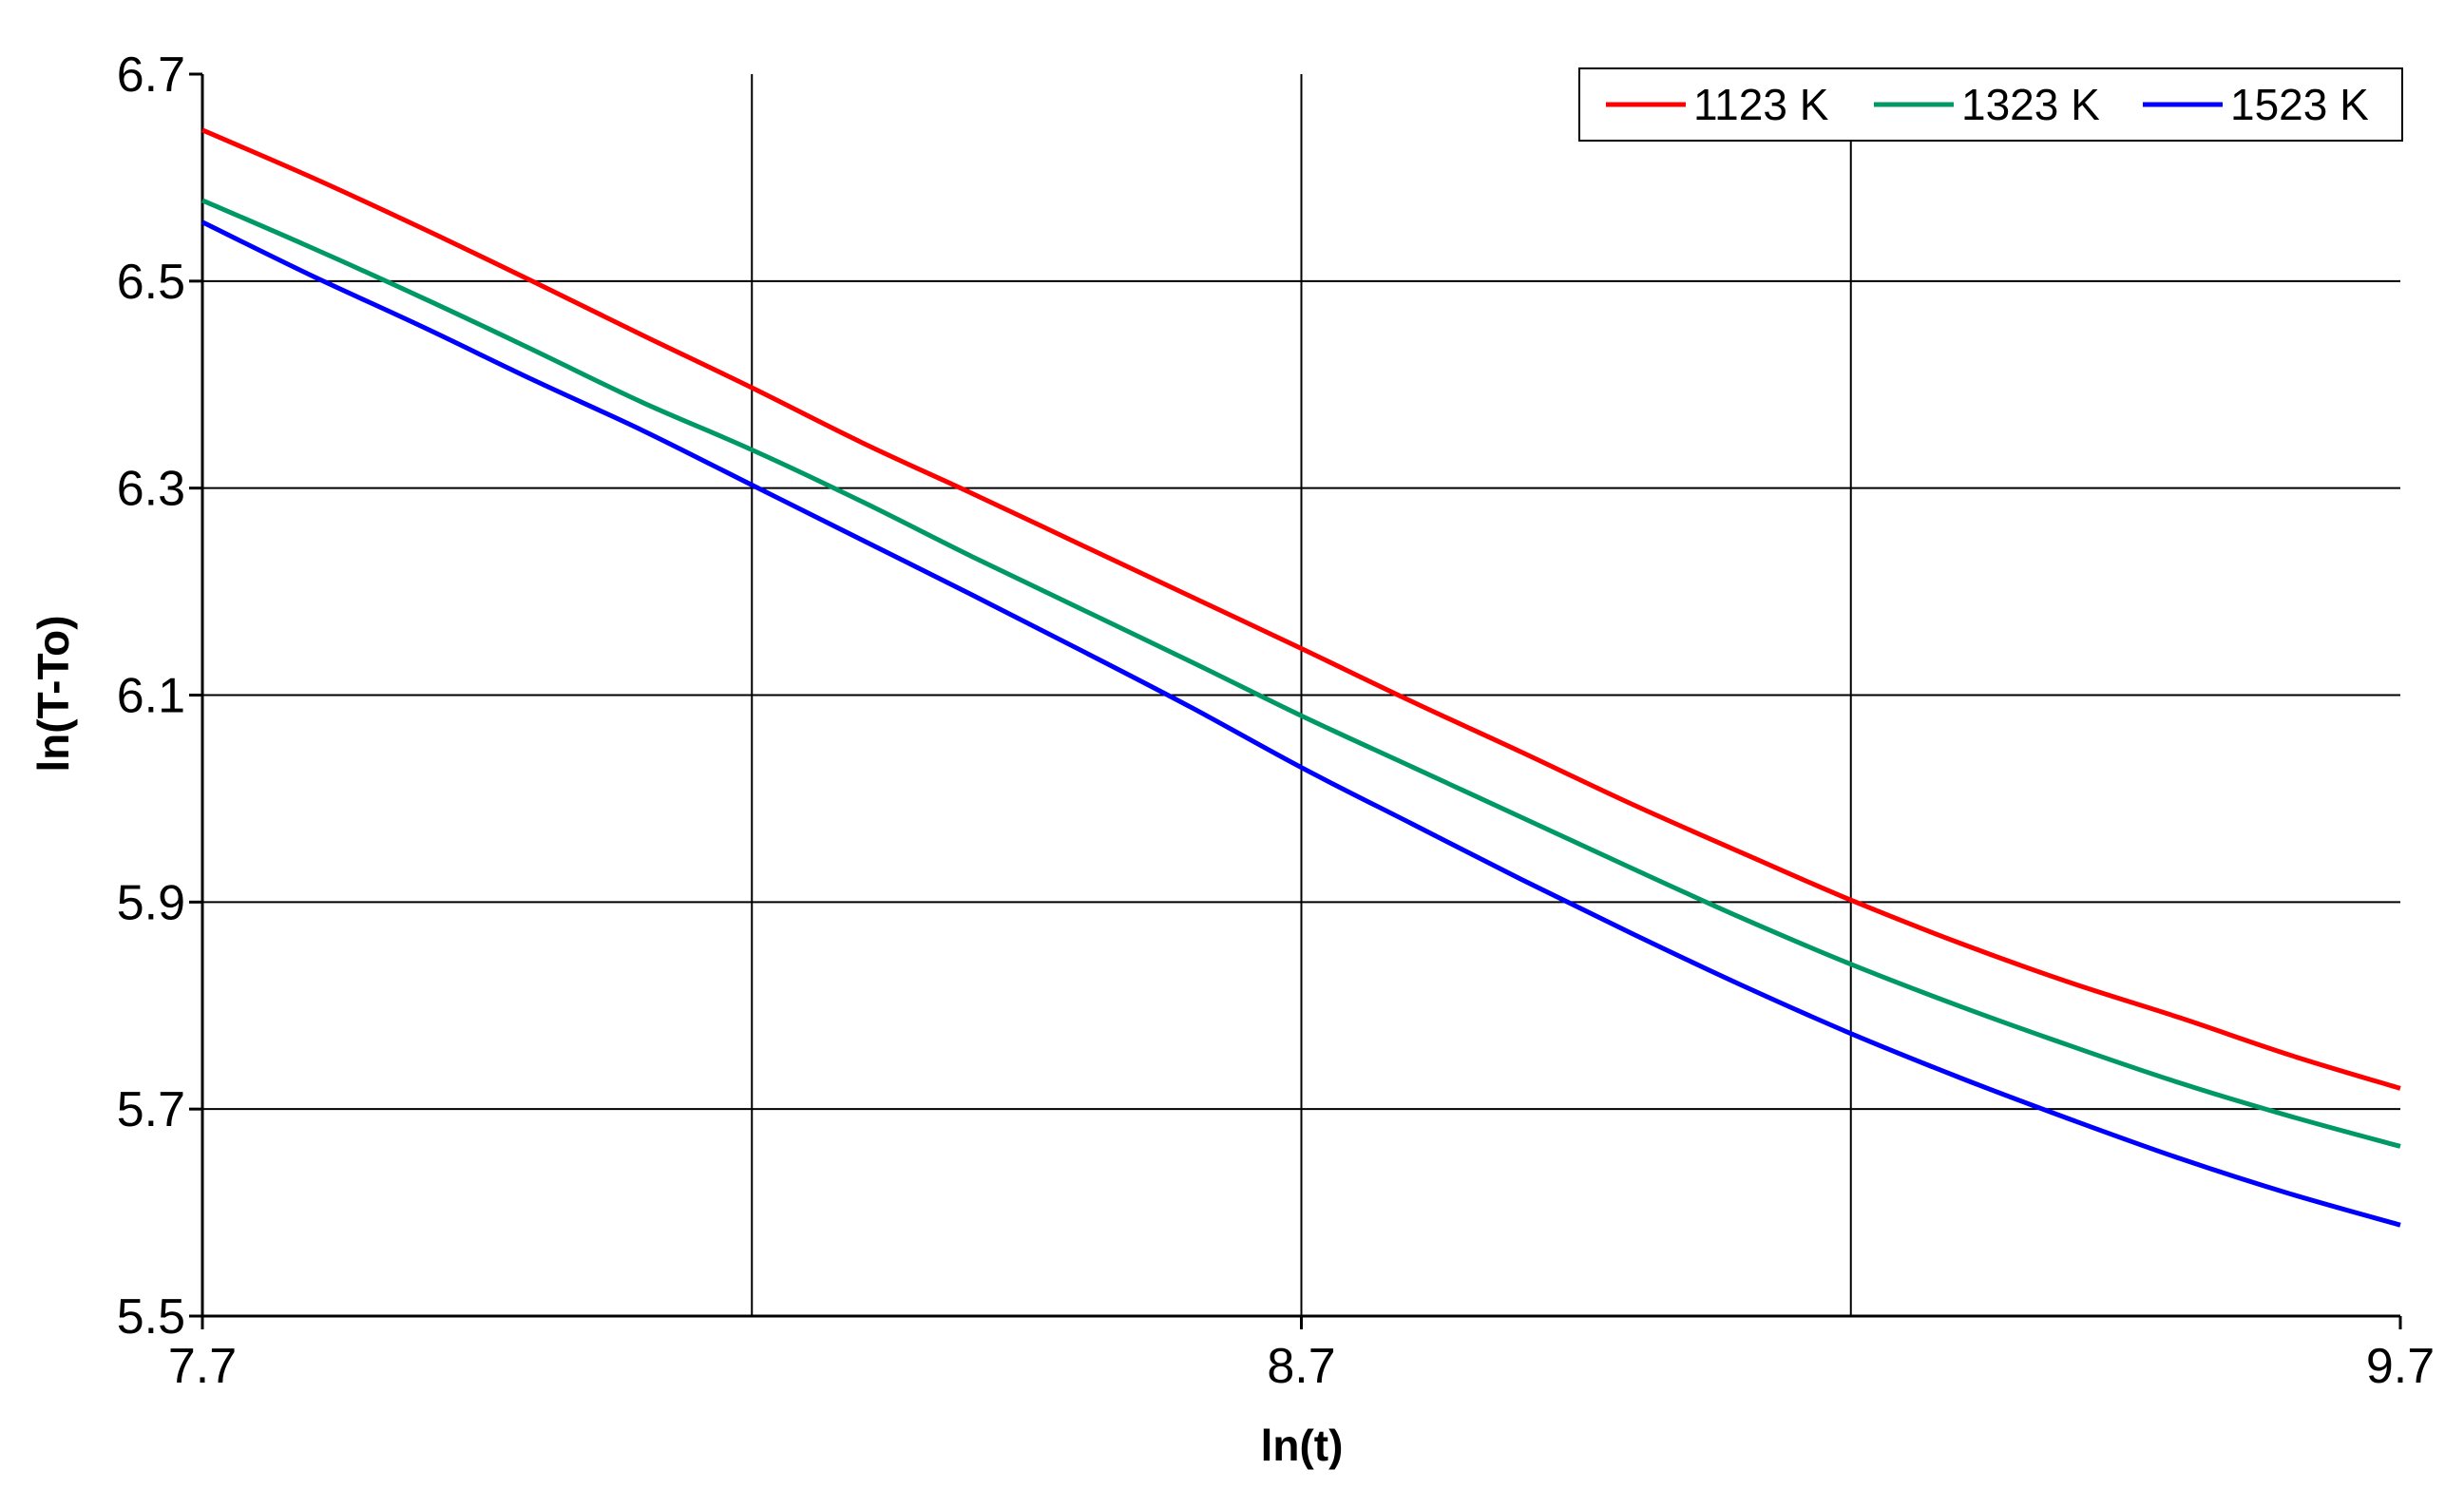 This screenshot has height=1489, width=2464. I want to click on y-tick-label: 6.1, so click(151, 696).